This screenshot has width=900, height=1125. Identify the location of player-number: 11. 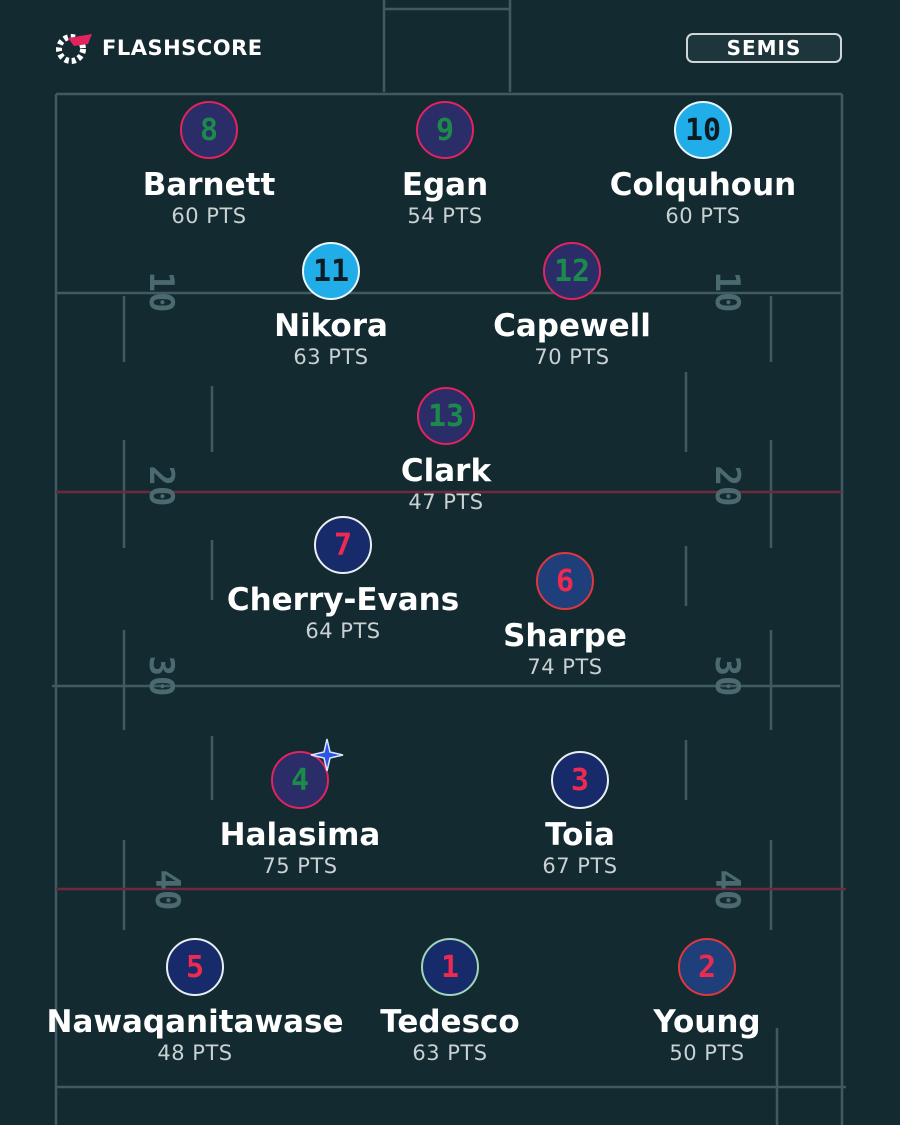
(331, 271).